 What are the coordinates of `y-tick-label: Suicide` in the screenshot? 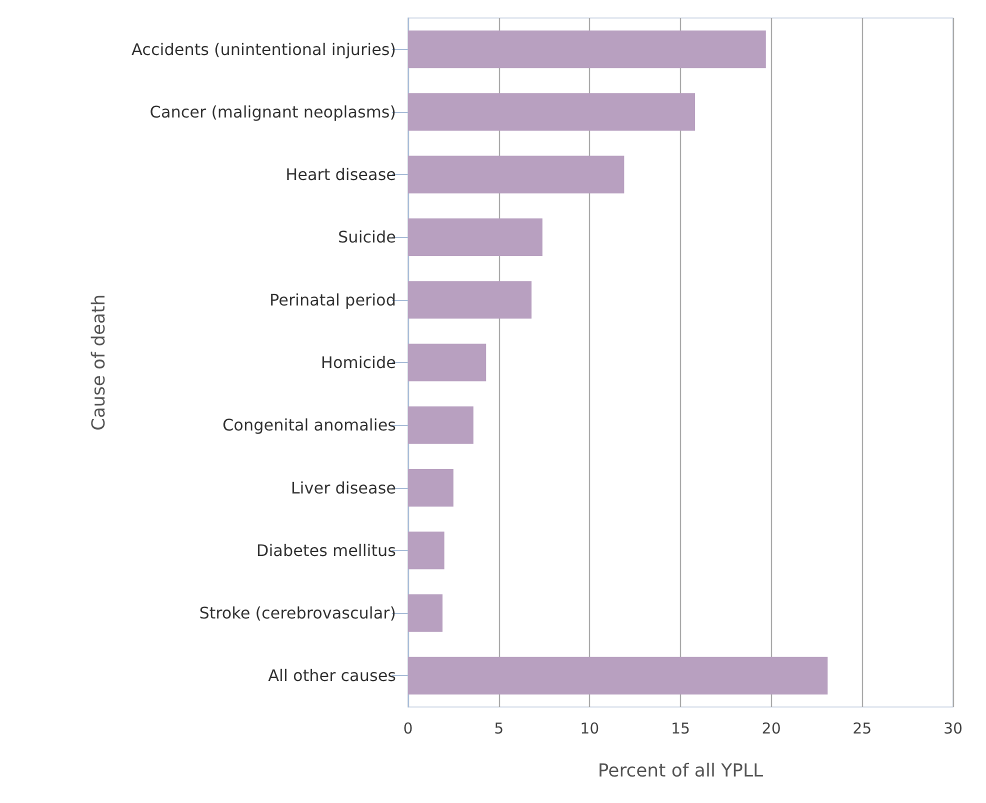 It's located at (367, 237).